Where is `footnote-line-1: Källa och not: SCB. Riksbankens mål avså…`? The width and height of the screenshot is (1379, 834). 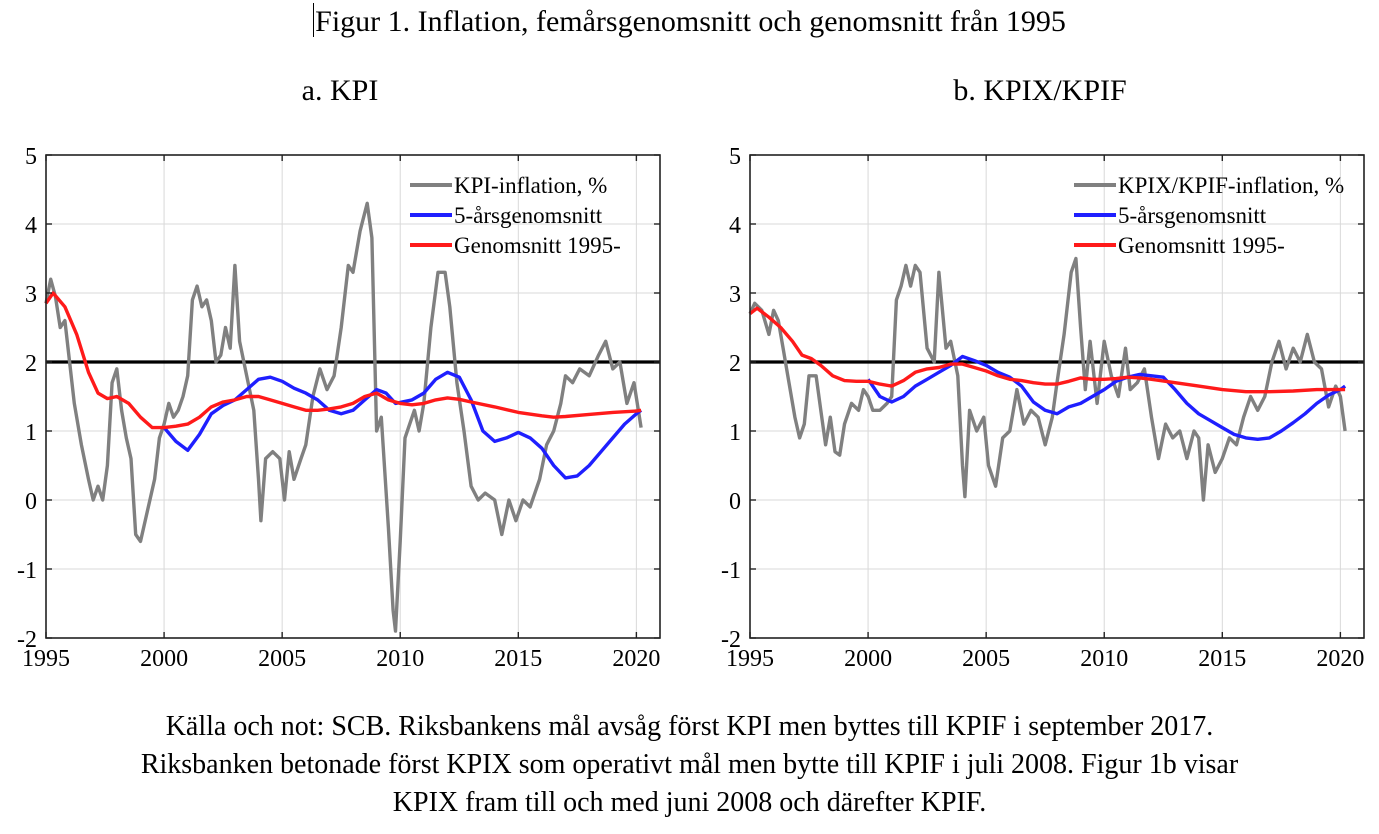
footnote-line-1: Källa och not: SCB. Riksbankens mål avså… is located at coordinates (689, 726).